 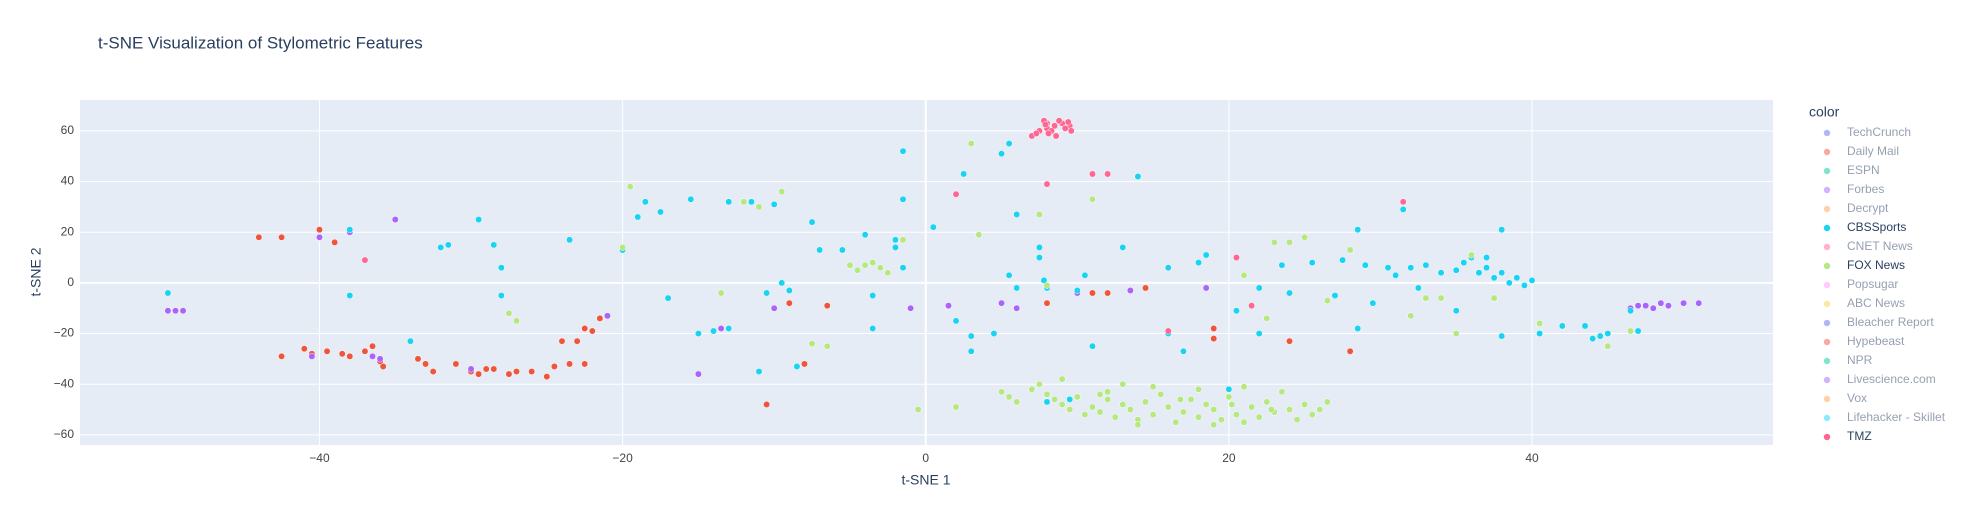 What do you see at coordinates (1880, 246) in the screenshot?
I see `legend-label: CNET News` at bounding box center [1880, 246].